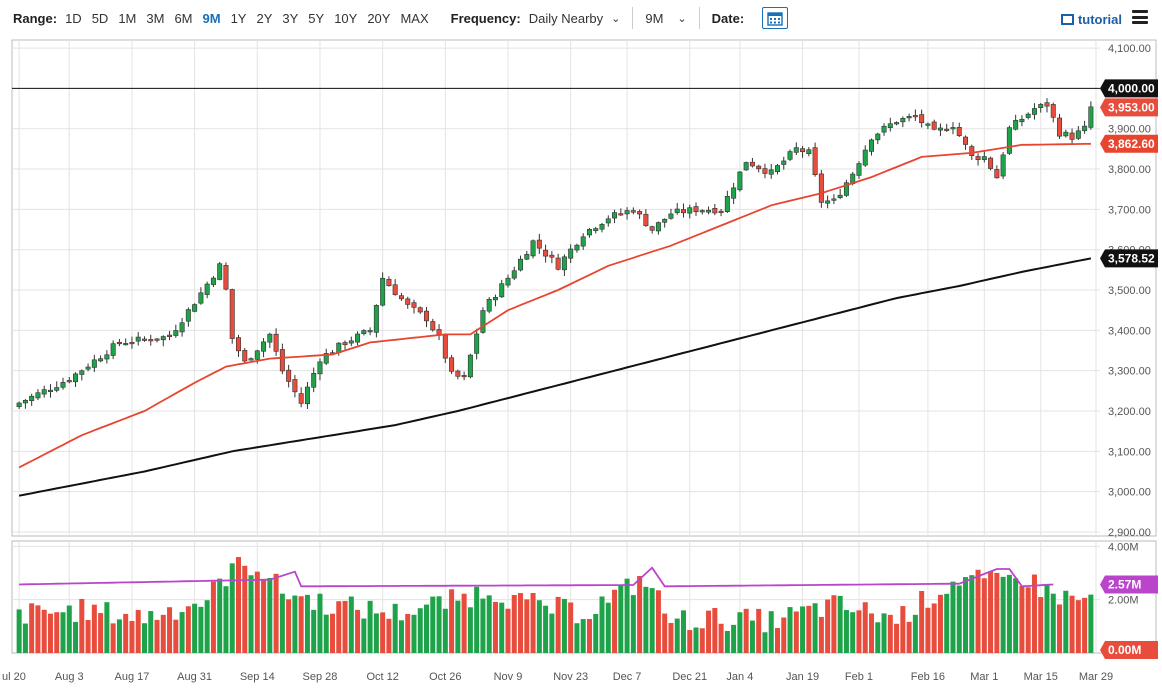  Describe the element at coordinates (155, 18) in the screenshot. I see `range-button-3m: 3M` at that location.